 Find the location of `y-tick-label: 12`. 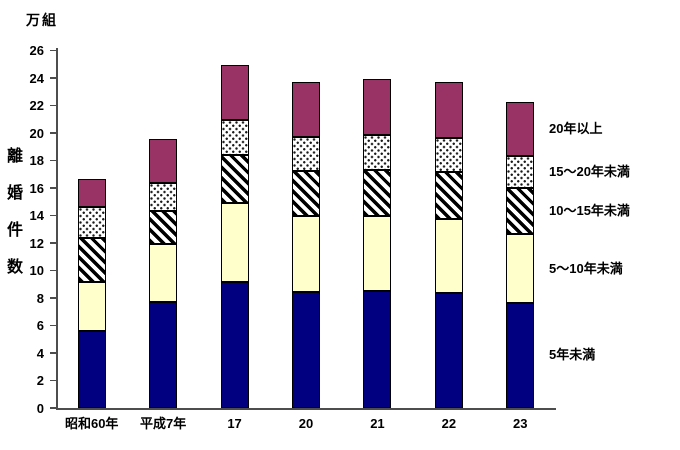

y-tick-label: 12 is located at coordinates (36, 243).